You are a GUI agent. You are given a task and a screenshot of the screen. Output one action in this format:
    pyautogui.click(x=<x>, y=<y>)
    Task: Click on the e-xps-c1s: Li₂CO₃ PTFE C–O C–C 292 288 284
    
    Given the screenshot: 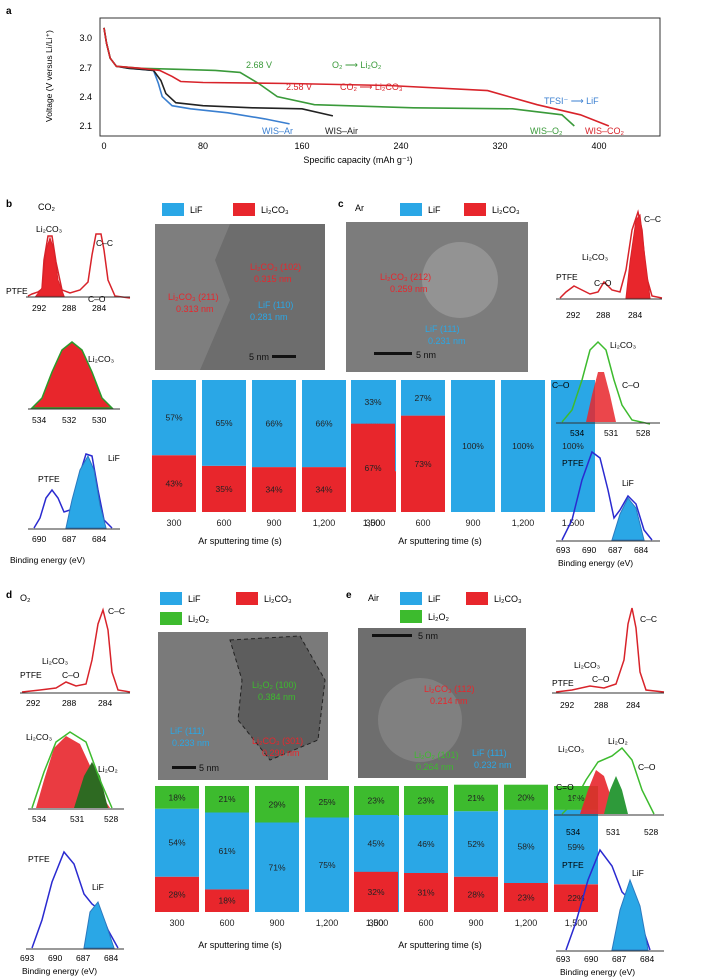 What is the action you would take?
    pyautogui.click(x=608, y=658)
    